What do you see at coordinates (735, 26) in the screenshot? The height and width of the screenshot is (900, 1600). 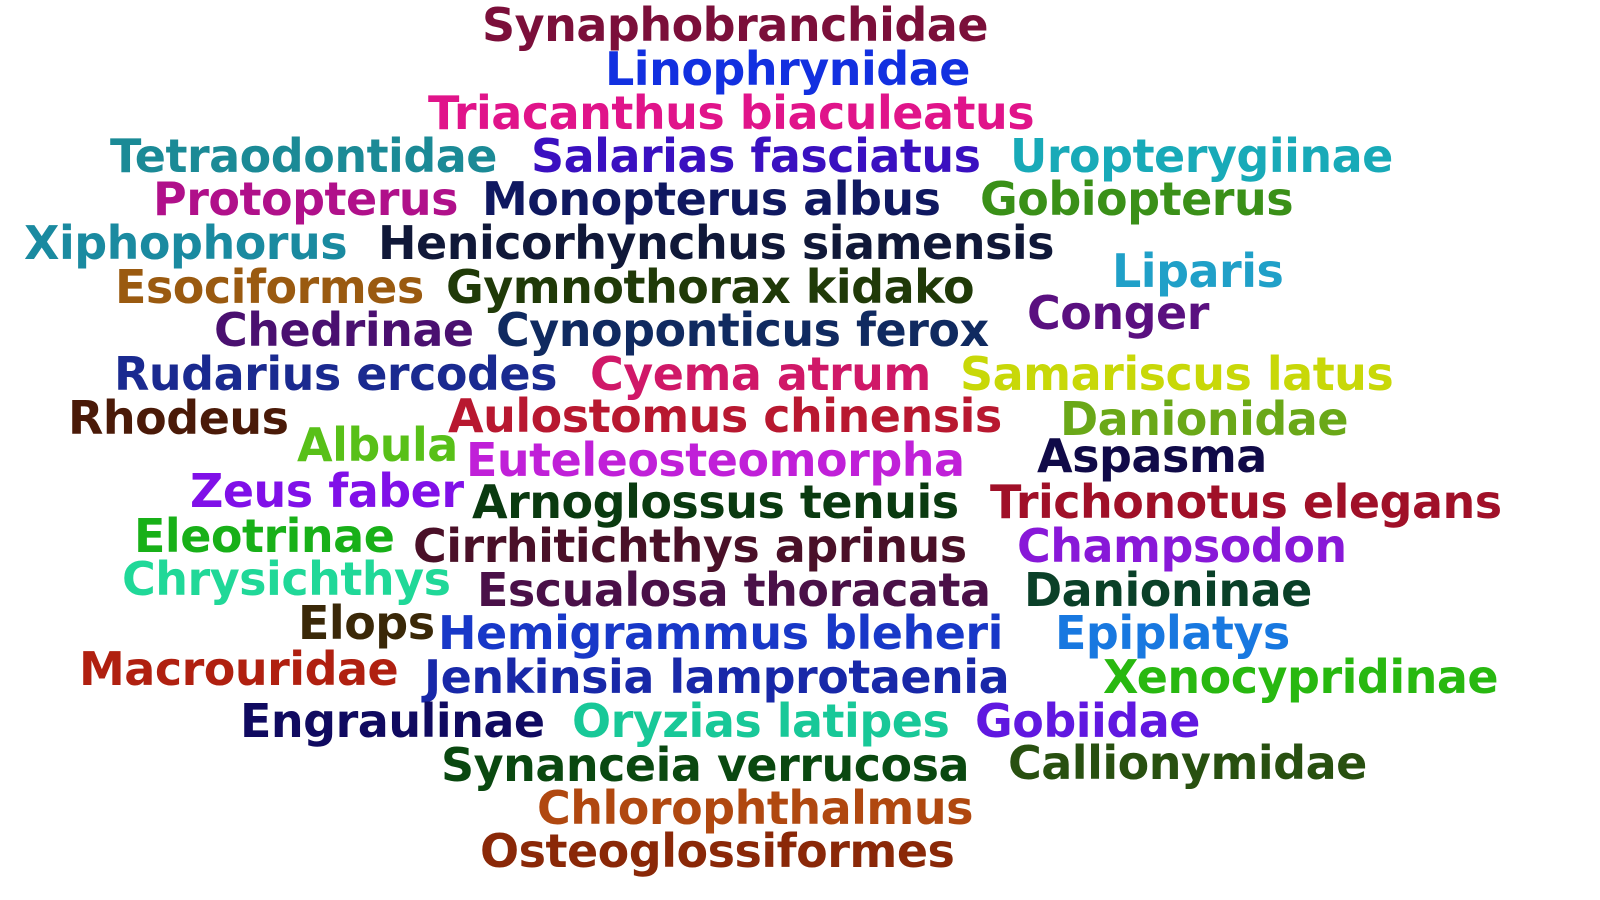 I see `word-synaphobranchidae: Synaphobranchidae` at bounding box center [735, 26].